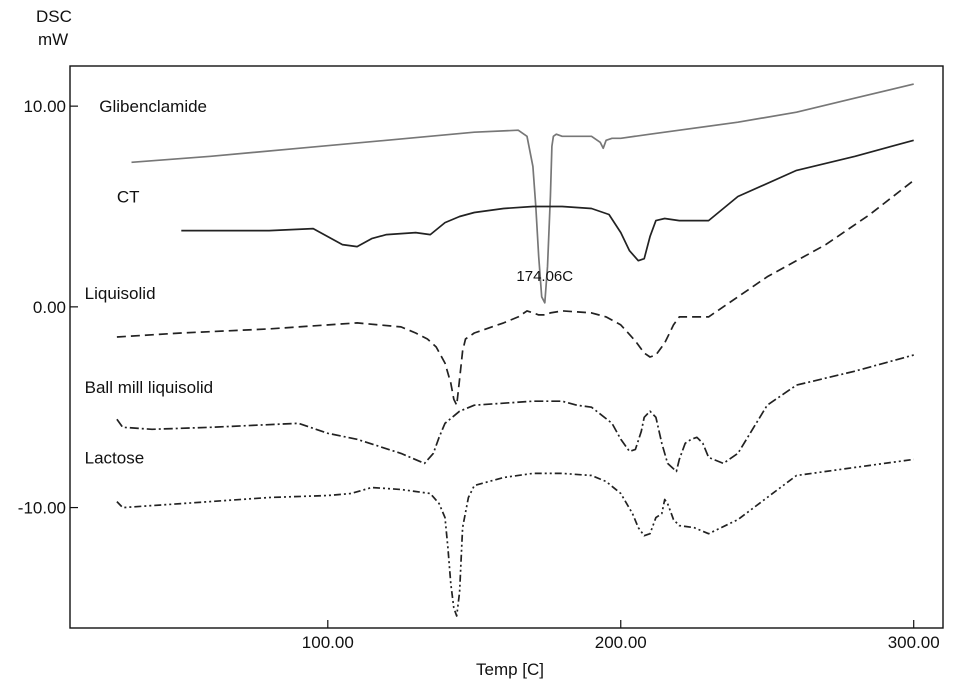 The height and width of the screenshot is (687, 957). Describe the element at coordinates (120, 293) in the screenshot. I see `series-label: Liquisolid` at that location.